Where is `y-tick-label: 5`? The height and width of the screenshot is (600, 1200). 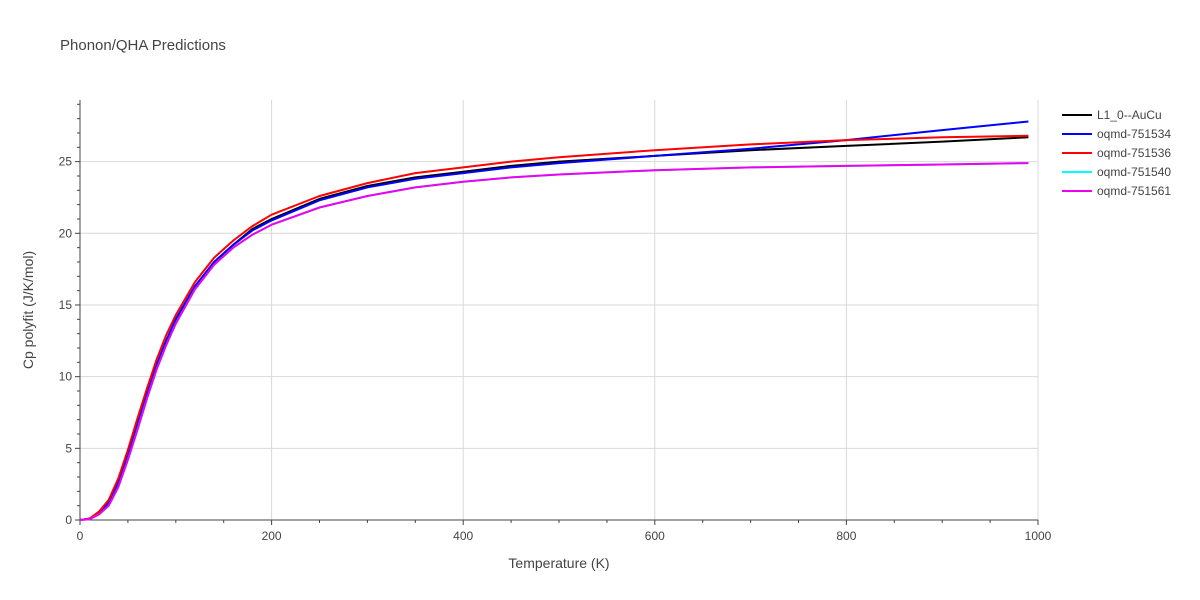 y-tick-label: 5 is located at coordinates (68, 448).